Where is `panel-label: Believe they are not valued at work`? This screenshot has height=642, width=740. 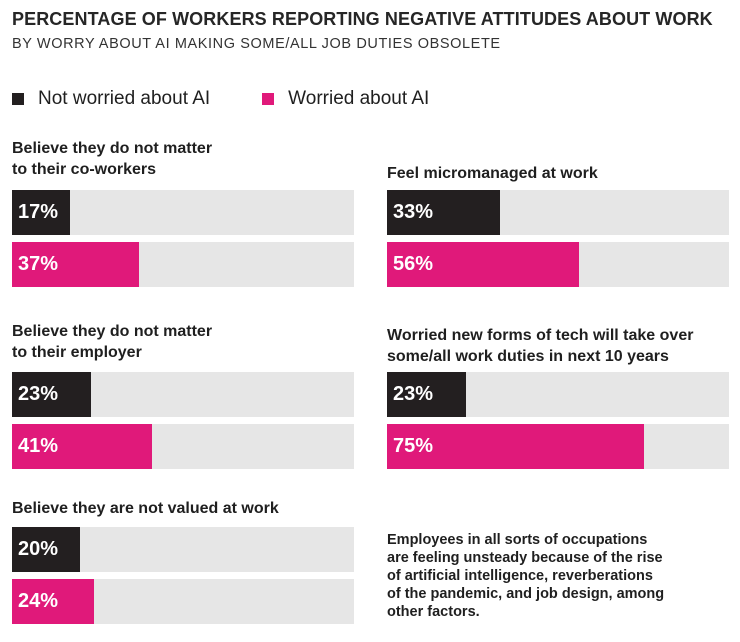
panel-label: Believe they are not valued at work is located at coordinates (184, 508).